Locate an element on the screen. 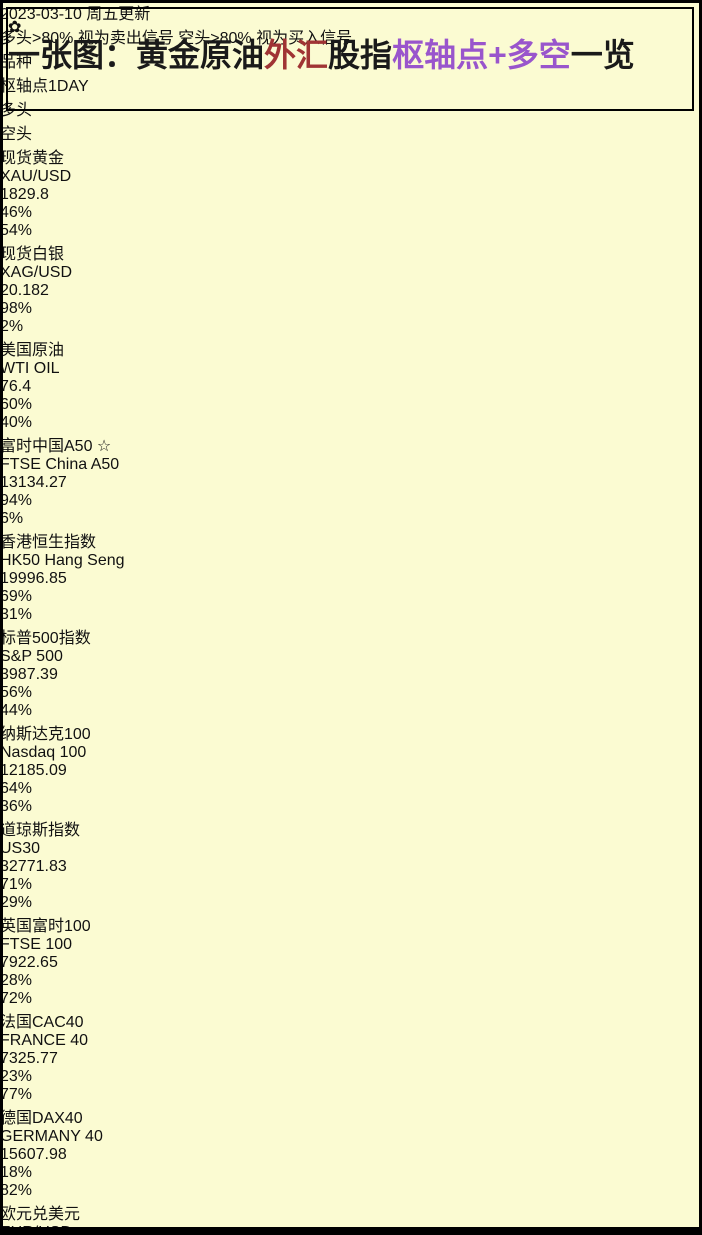 This screenshot has width=702, height=1235. title-segment: 枢轴点+多空 is located at coordinates (481, 55).